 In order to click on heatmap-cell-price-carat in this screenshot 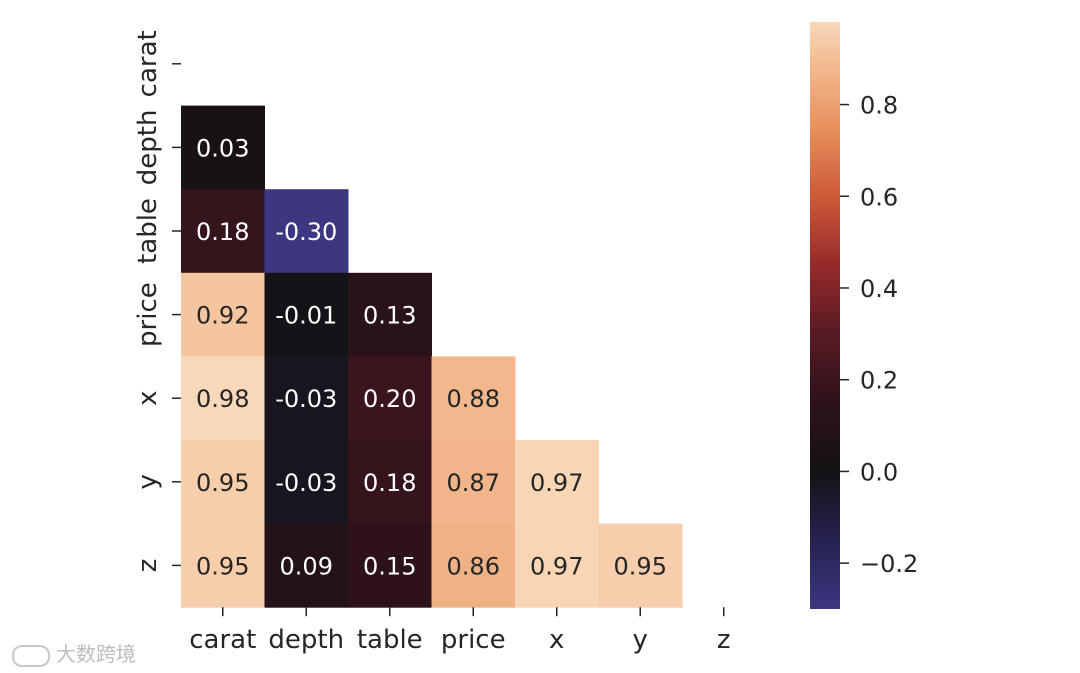, I will do `click(223, 314)`.